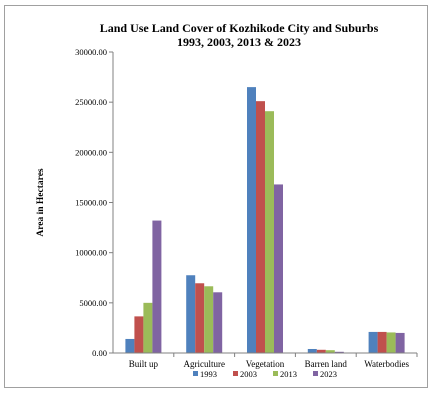 The width and height of the screenshot is (440, 401). Describe the element at coordinates (248, 374) in the screenshot. I see `legend-label: 2003` at that location.